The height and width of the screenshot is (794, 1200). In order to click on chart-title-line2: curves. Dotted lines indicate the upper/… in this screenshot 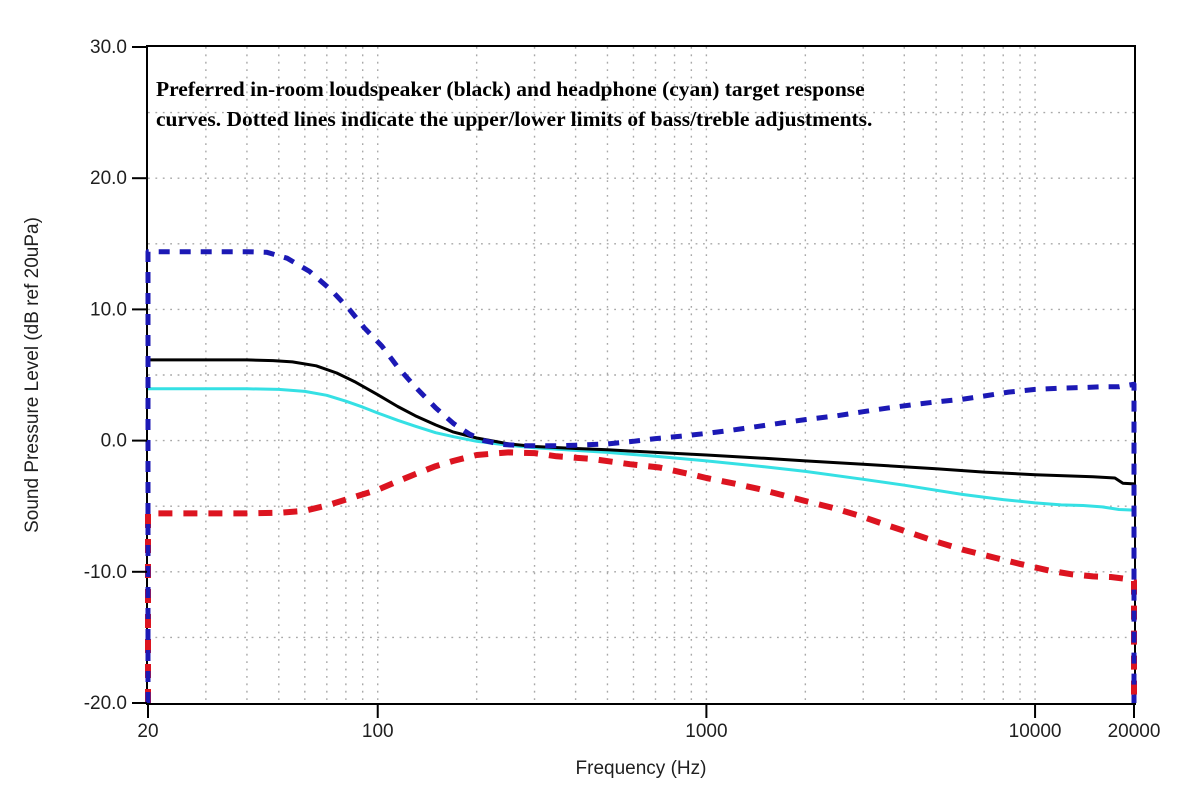, I will do `click(514, 119)`.